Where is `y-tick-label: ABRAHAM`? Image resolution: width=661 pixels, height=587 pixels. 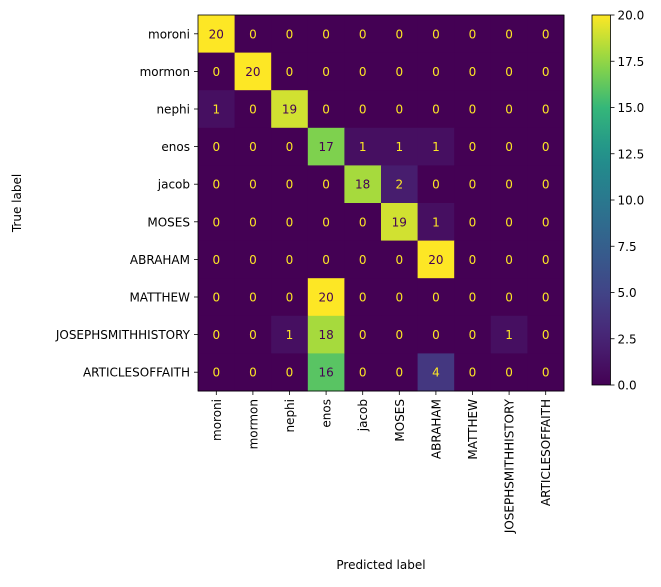 y-tick-label: ABRAHAM is located at coordinates (160, 260).